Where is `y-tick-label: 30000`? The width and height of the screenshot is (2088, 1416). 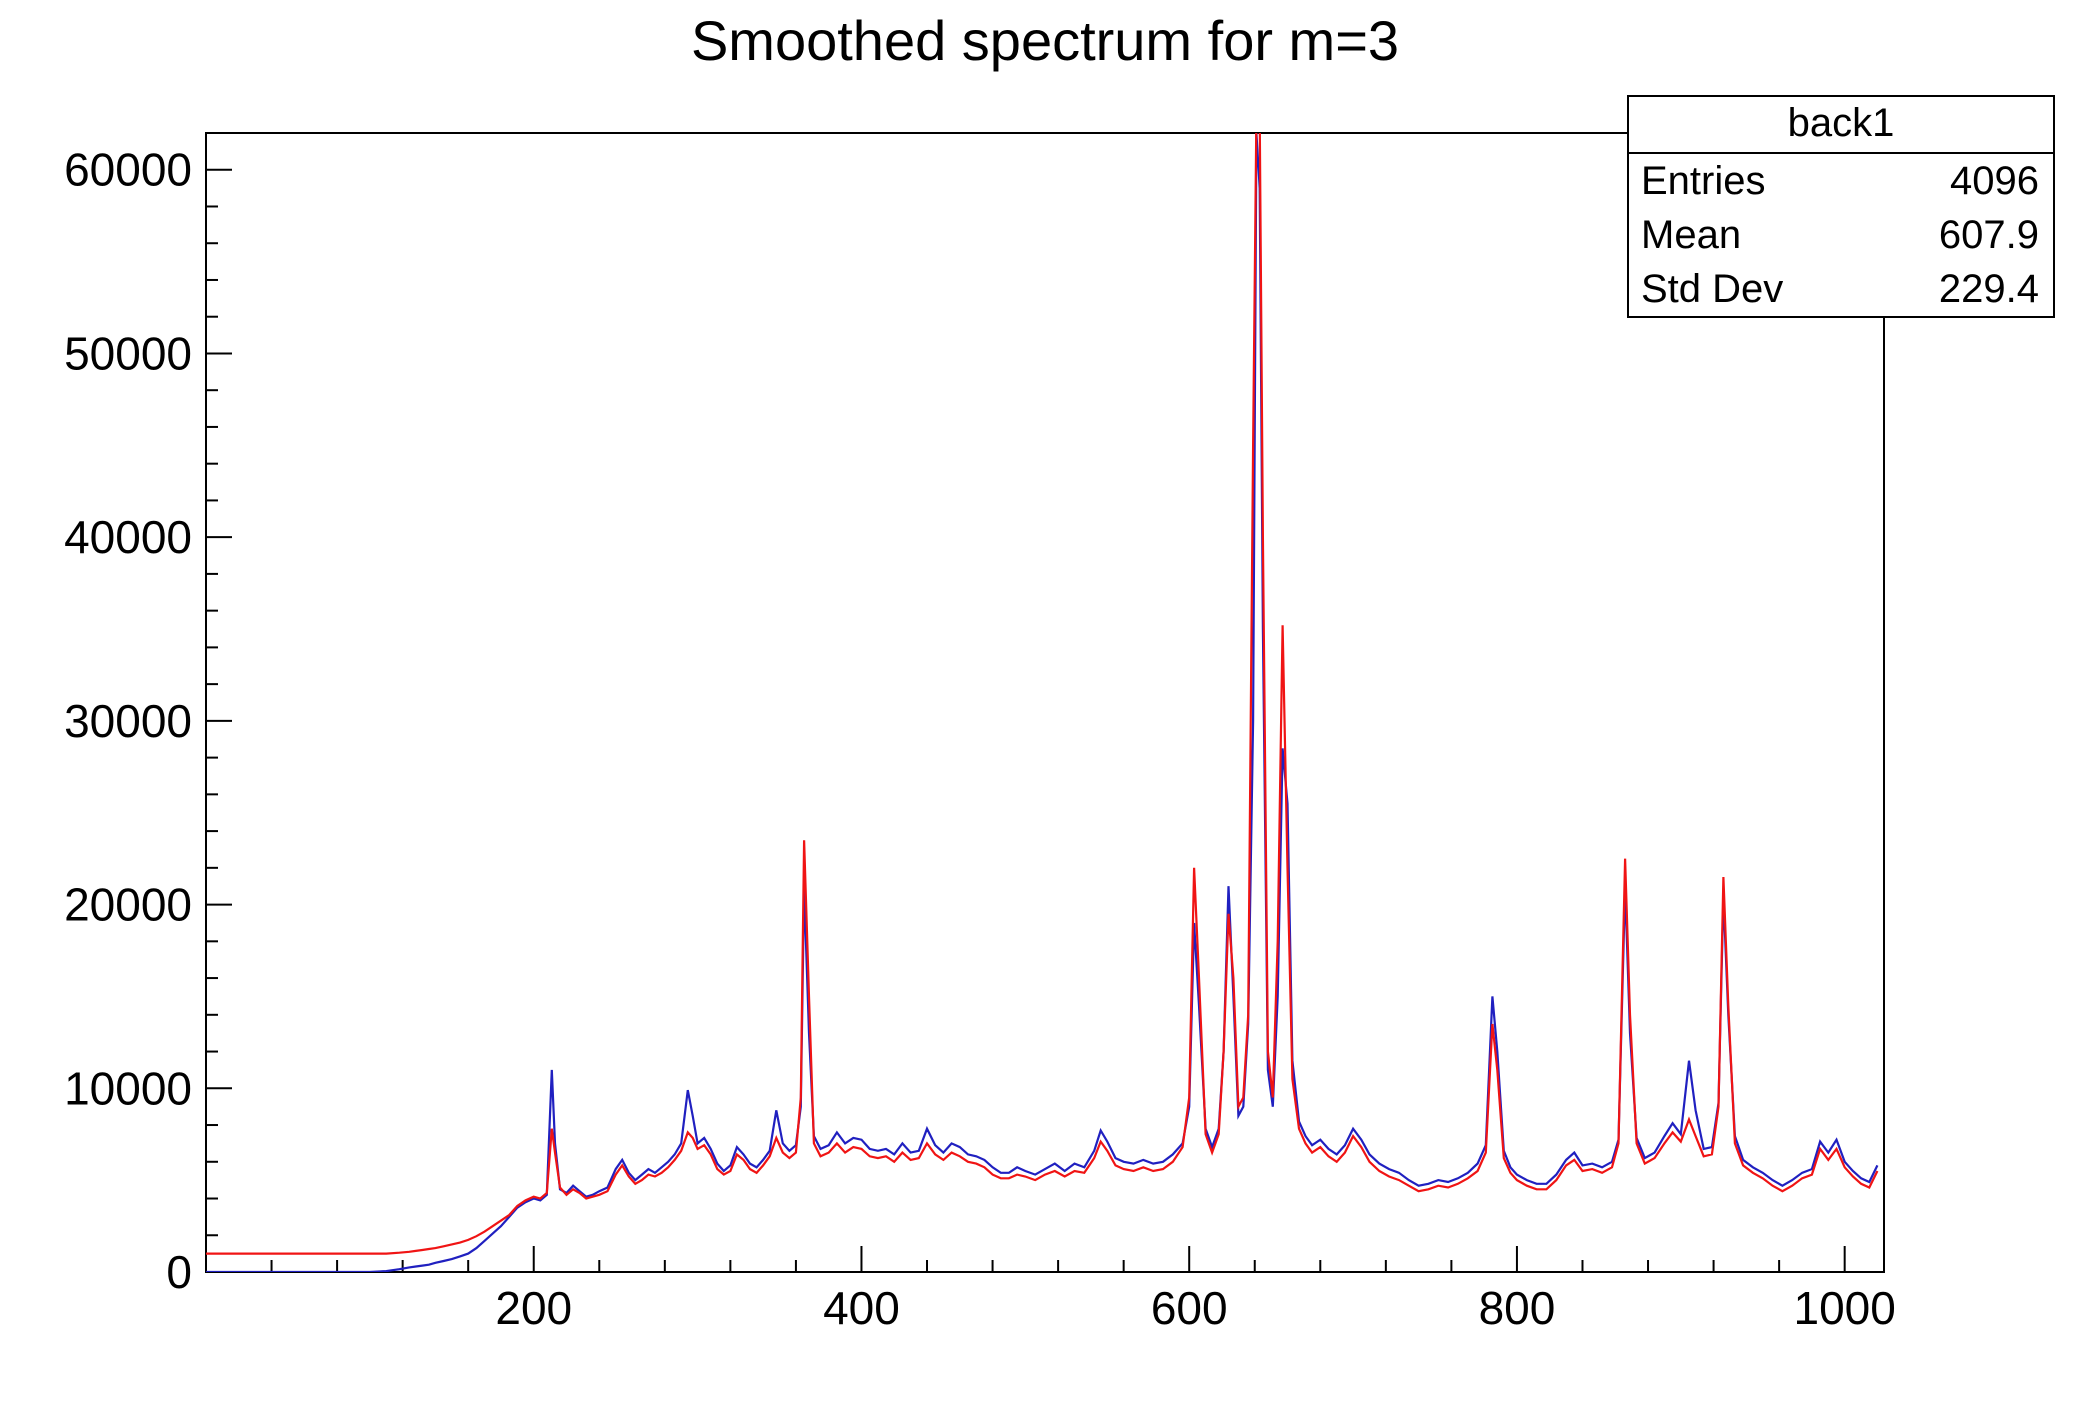 y-tick-label: 30000 is located at coordinates (128, 721).